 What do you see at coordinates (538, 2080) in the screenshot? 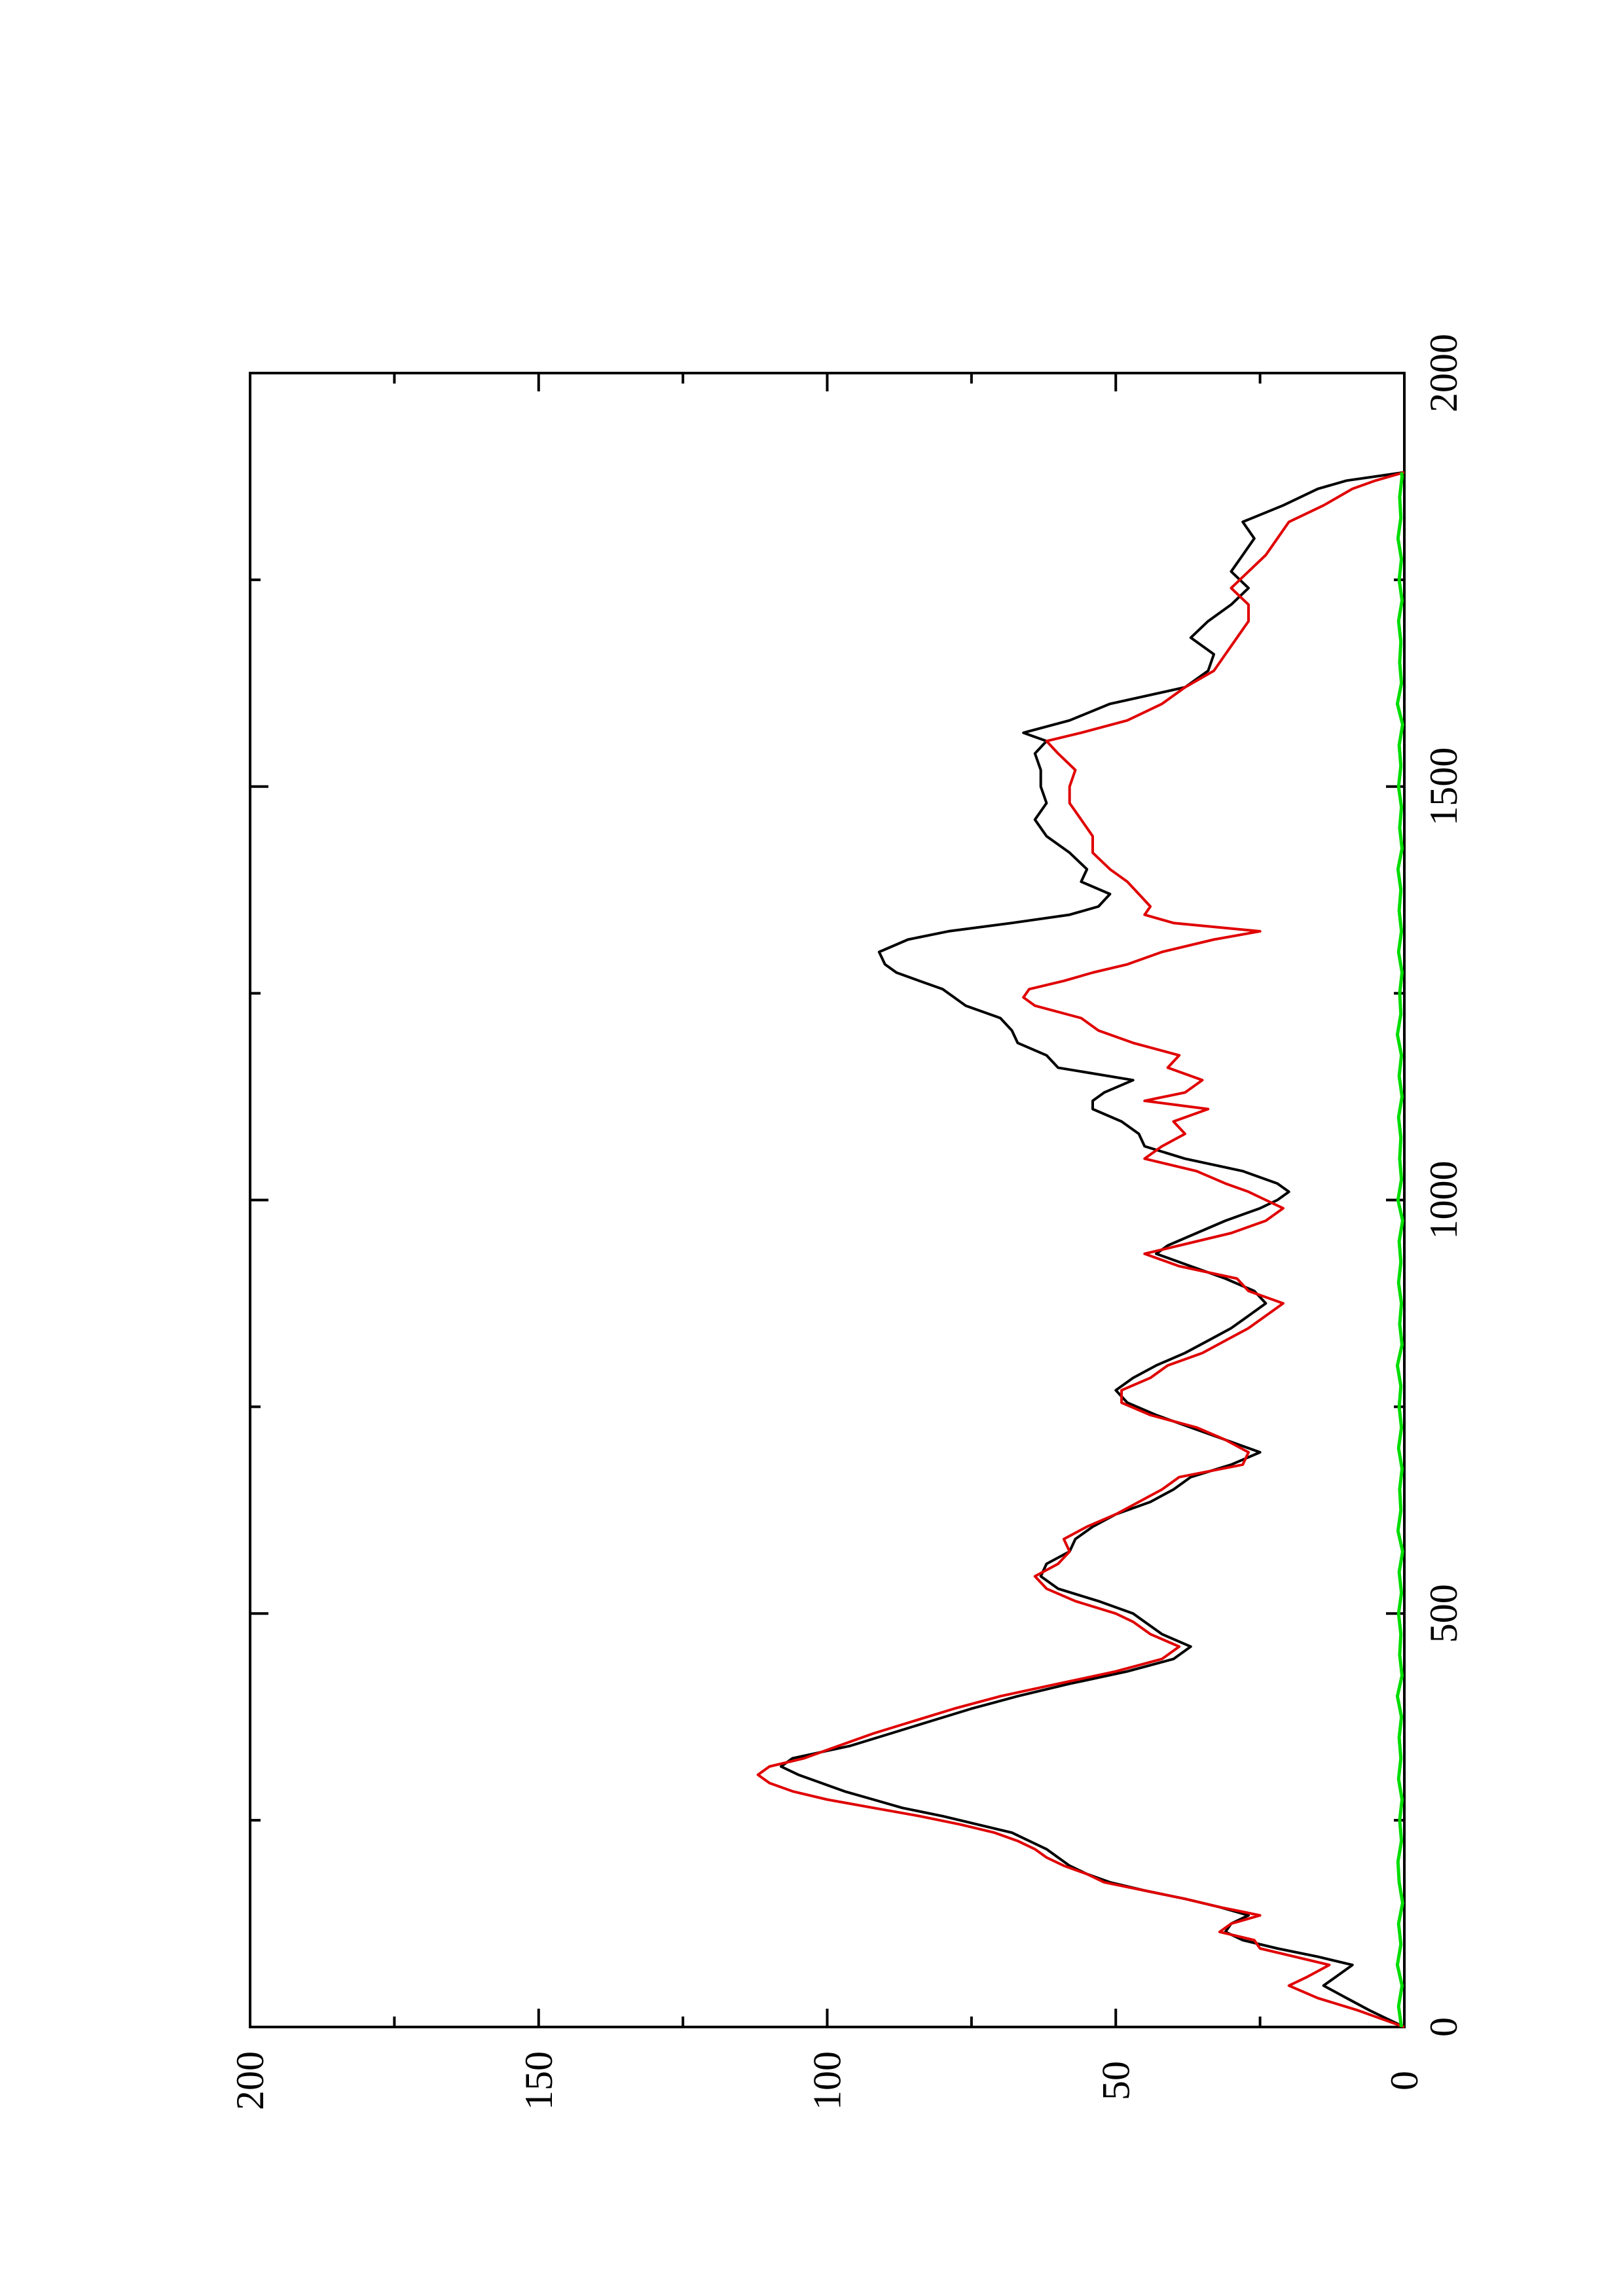
I see `y-tick-label: 150` at bounding box center [538, 2080].